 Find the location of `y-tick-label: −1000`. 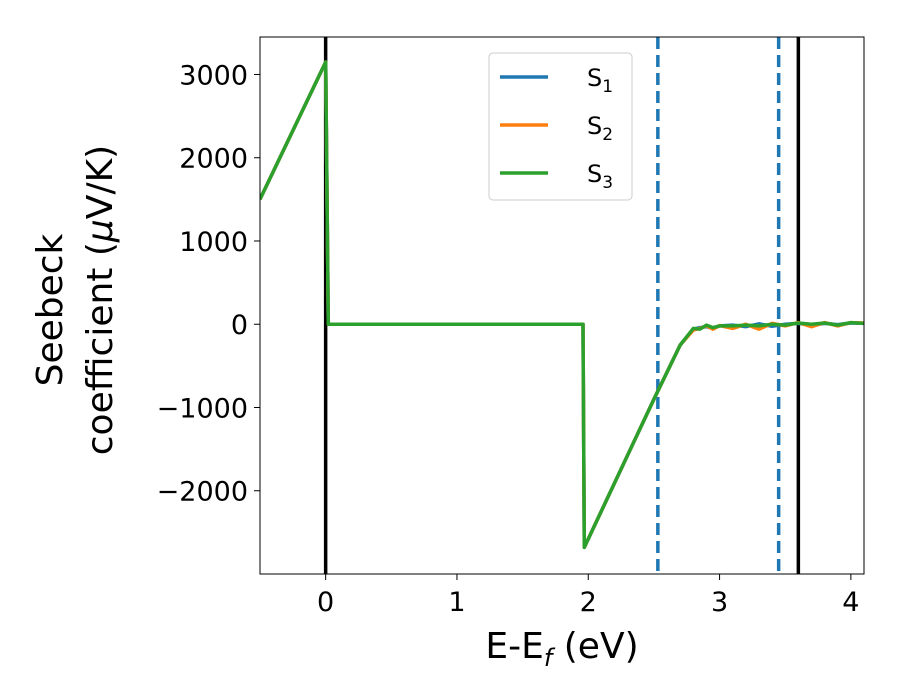

y-tick-label: −1000 is located at coordinates (202, 408).